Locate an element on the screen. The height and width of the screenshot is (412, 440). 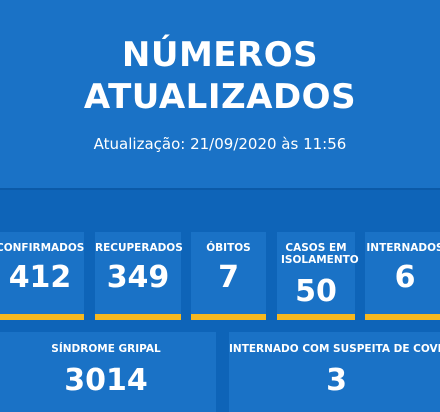
stat-label: INTERNADOS is located at coordinates (403, 248).